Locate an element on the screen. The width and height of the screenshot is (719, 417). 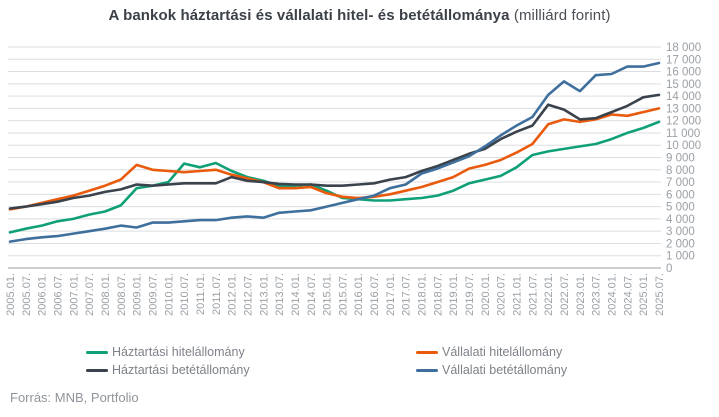
svg-text: 2023.01. is located at coordinates (581, 294).